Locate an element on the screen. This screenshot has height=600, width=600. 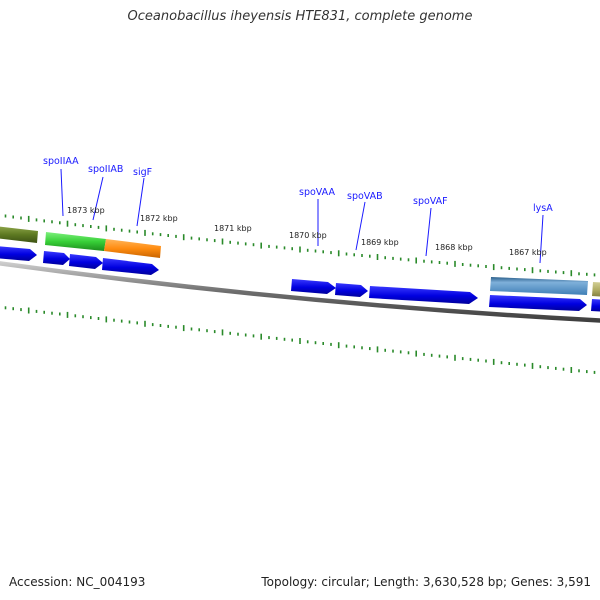
position-label: 1873 kbp is located at coordinates (86, 210).